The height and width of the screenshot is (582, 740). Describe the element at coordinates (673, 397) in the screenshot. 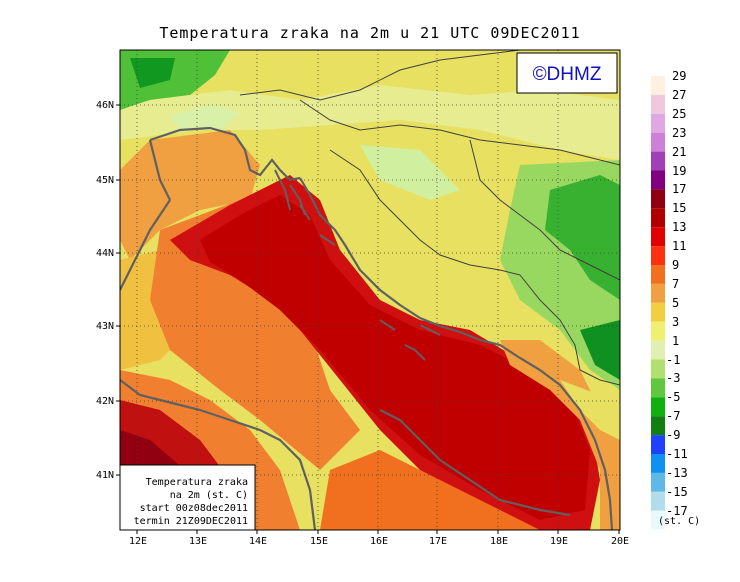

I see `legend-label: -5` at that location.